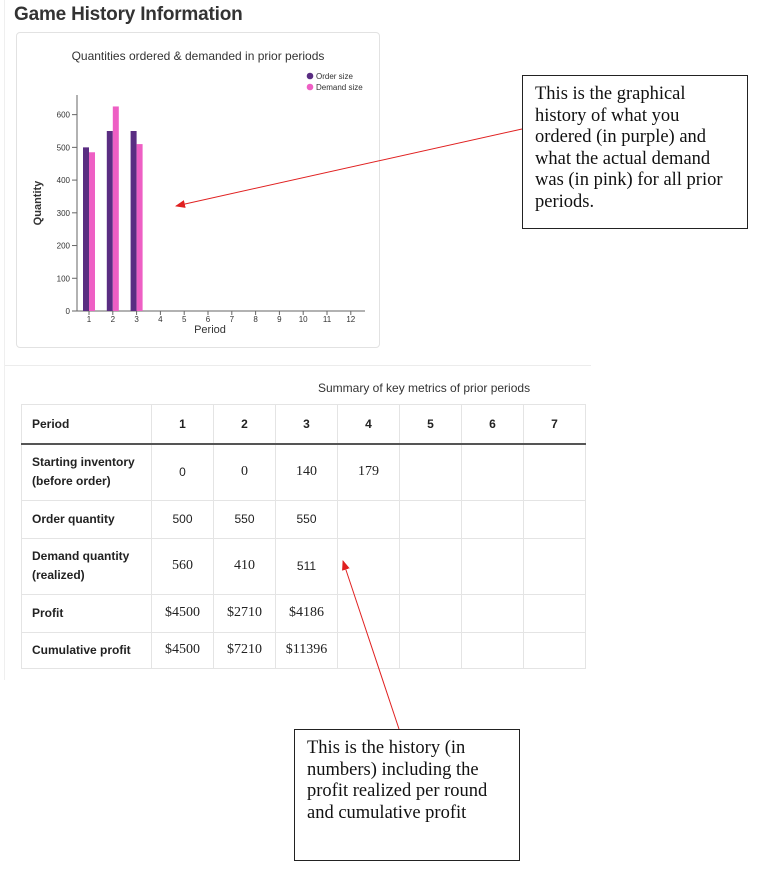  What do you see at coordinates (160, 319) in the screenshot?
I see `x-tick-label: 4` at bounding box center [160, 319].